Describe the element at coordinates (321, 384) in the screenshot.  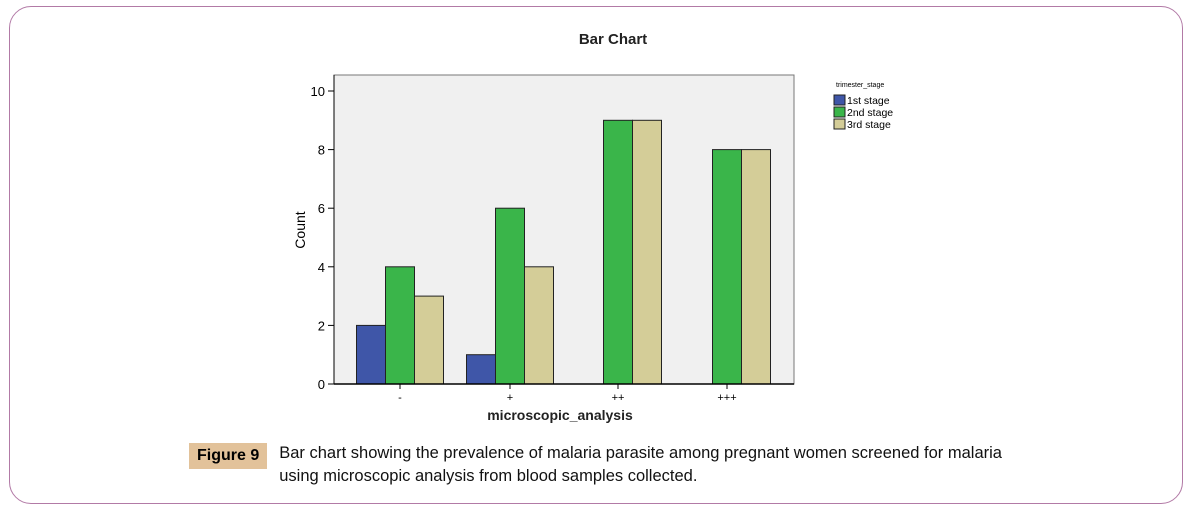
I see `y-tick-label: 0` at that location.